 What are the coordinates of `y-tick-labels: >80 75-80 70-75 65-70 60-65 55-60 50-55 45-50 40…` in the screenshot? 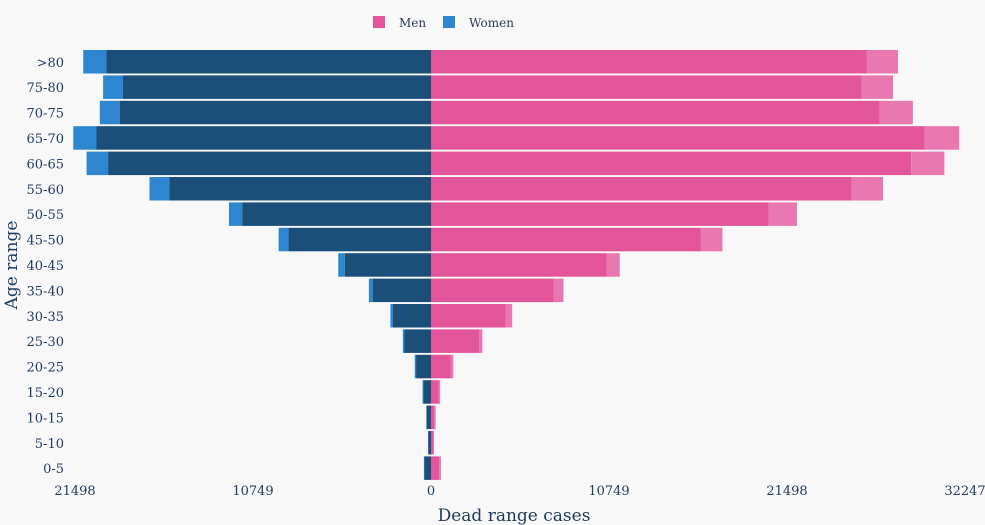 It's located at (45, 266).